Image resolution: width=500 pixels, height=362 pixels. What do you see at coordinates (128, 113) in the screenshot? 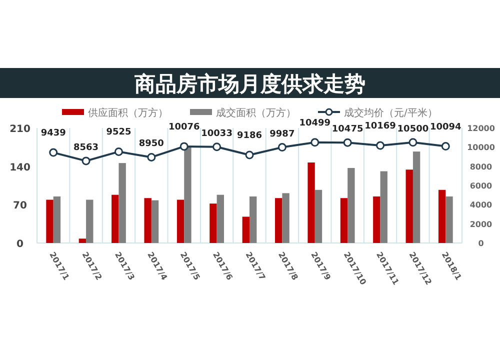
I see `legend-label: 供应面积（万方）` at bounding box center [128, 113].